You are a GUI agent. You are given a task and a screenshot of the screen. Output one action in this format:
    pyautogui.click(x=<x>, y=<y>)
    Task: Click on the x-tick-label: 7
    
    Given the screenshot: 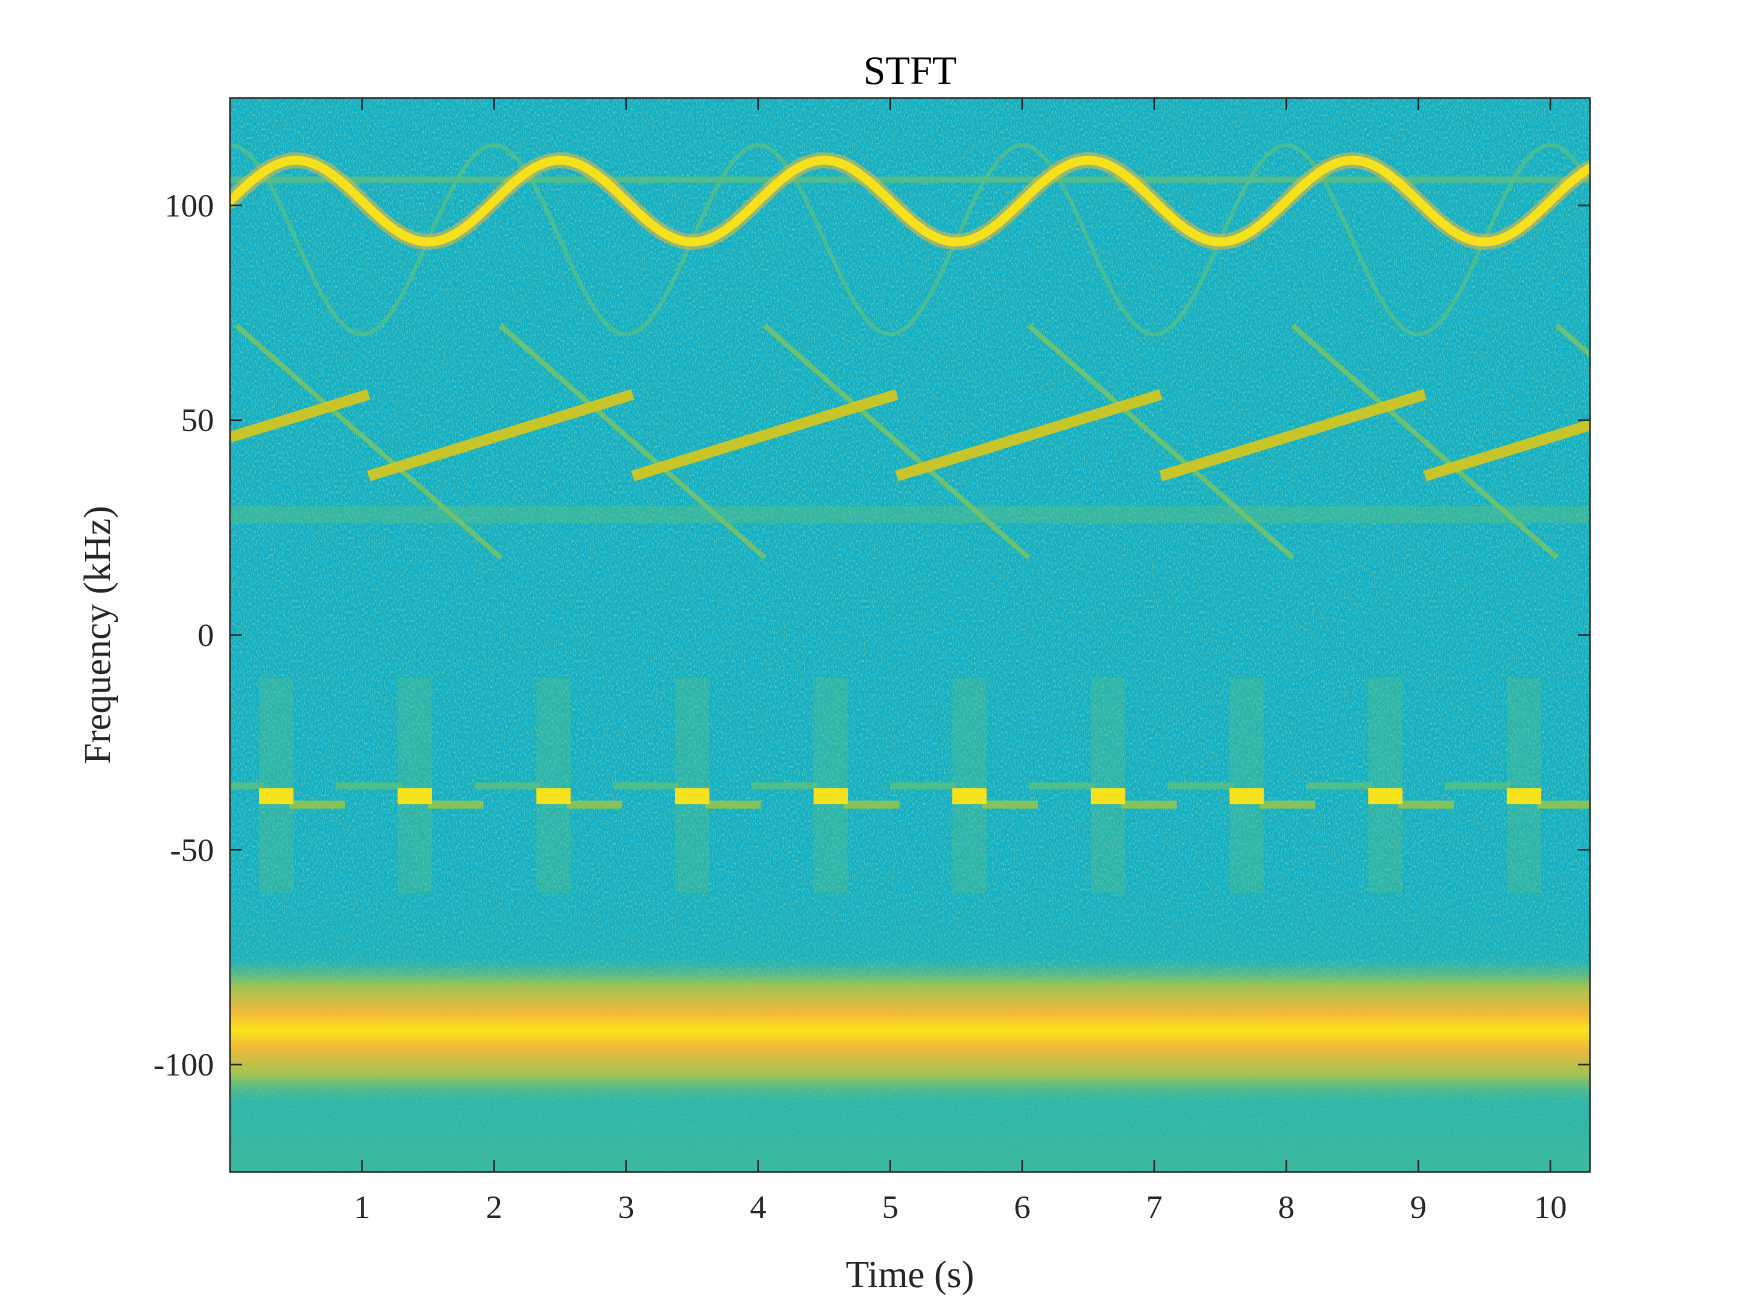 What is the action you would take?
    pyautogui.click(x=1154, y=1208)
    